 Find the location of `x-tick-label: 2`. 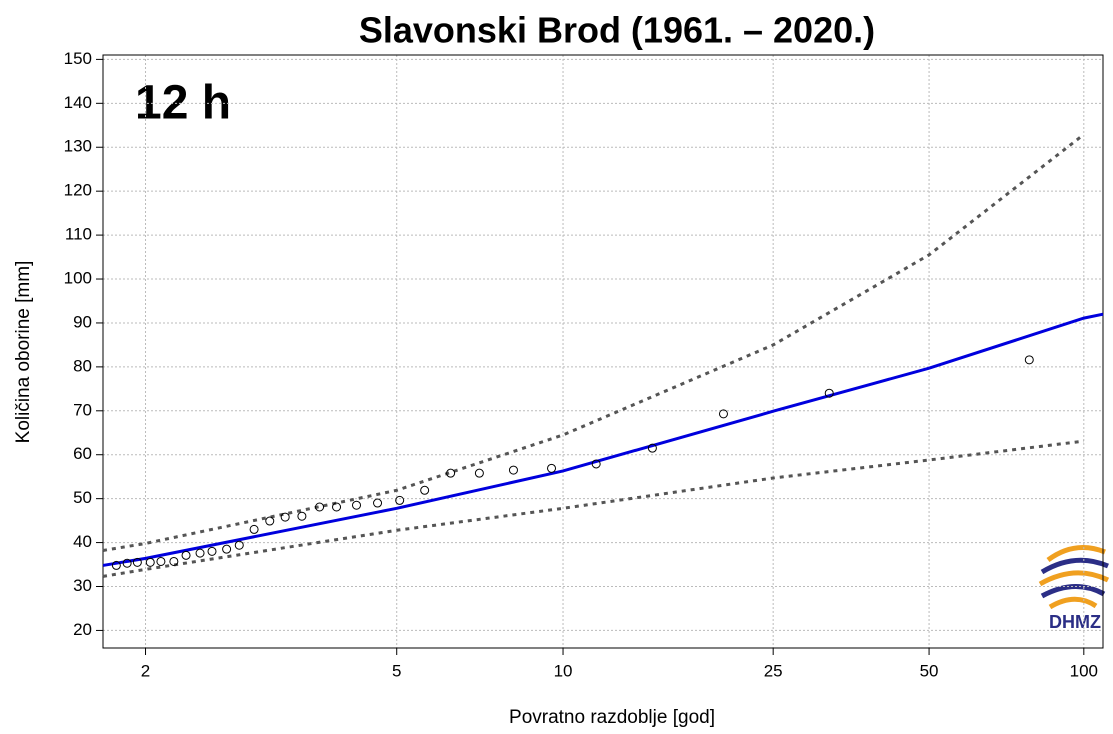

x-tick-label: 2 is located at coordinates (145, 670).